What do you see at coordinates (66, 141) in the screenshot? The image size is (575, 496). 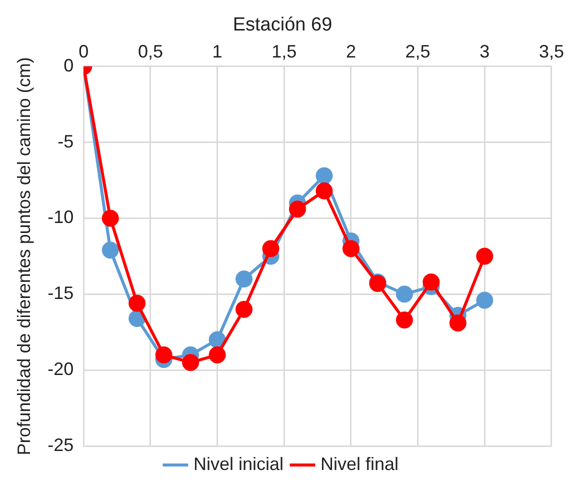 I see `y-tick-label: -5` at bounding box center [66, 141].